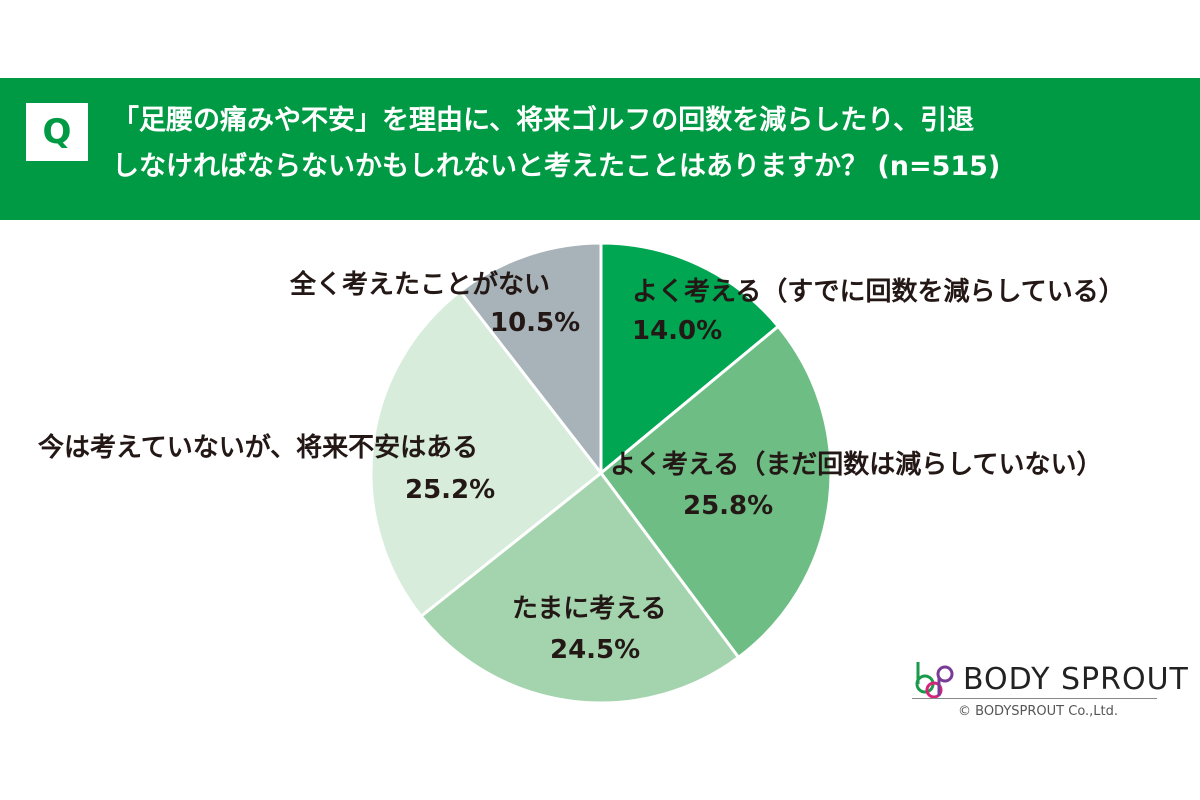 This screenshot has height=800, width=1200. I want to click on slice-value-1: 25.8%, so click(728, 506).